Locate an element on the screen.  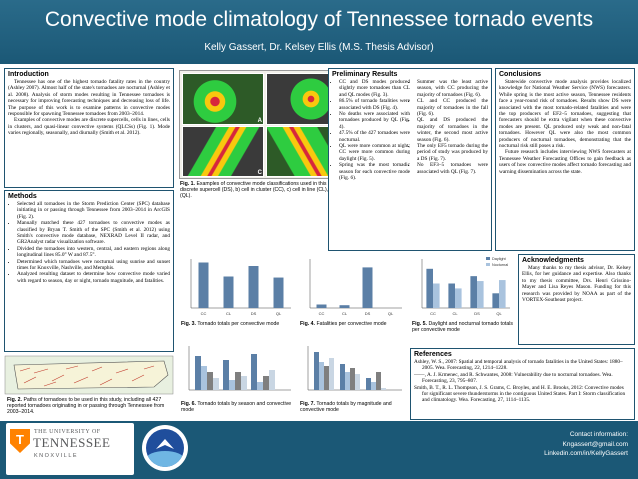
ut-shield-letter: T is located at coordinates (20, 439).